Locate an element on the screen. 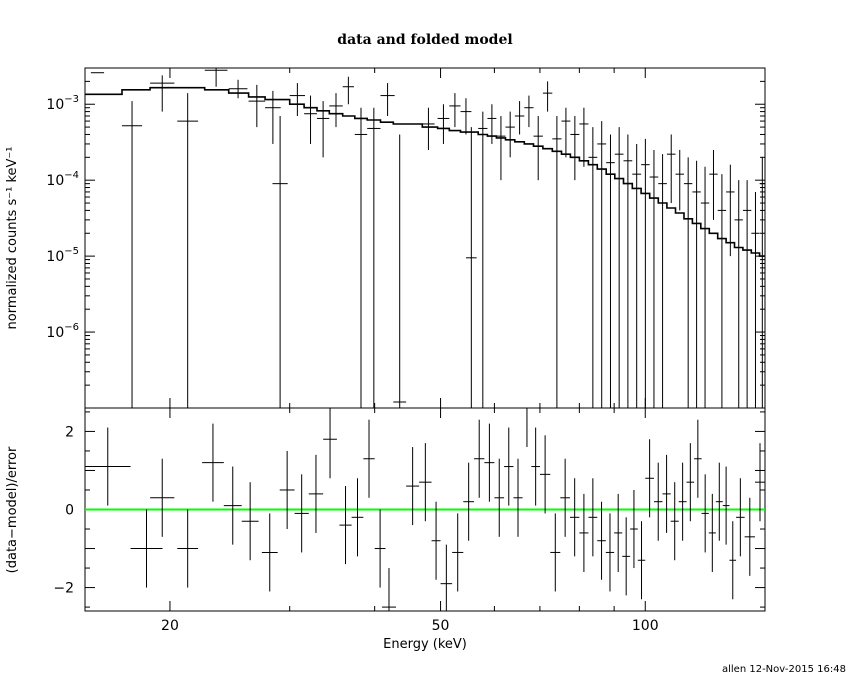  y-tick-label: 10⁻⁵ is located at coordinates (62, 255).